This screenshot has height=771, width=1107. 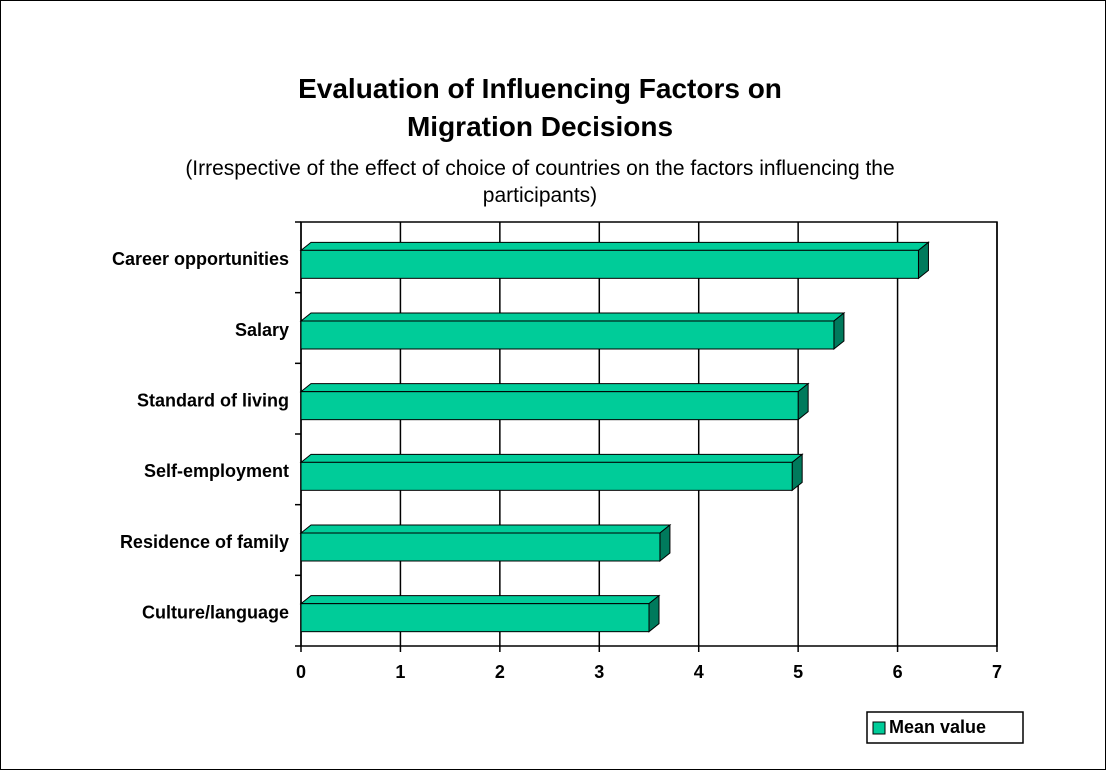 What do you see at coordinates (898, 672) in the screenshot?
I see `x-tick-label: 6` at bounding box center [898, 672].